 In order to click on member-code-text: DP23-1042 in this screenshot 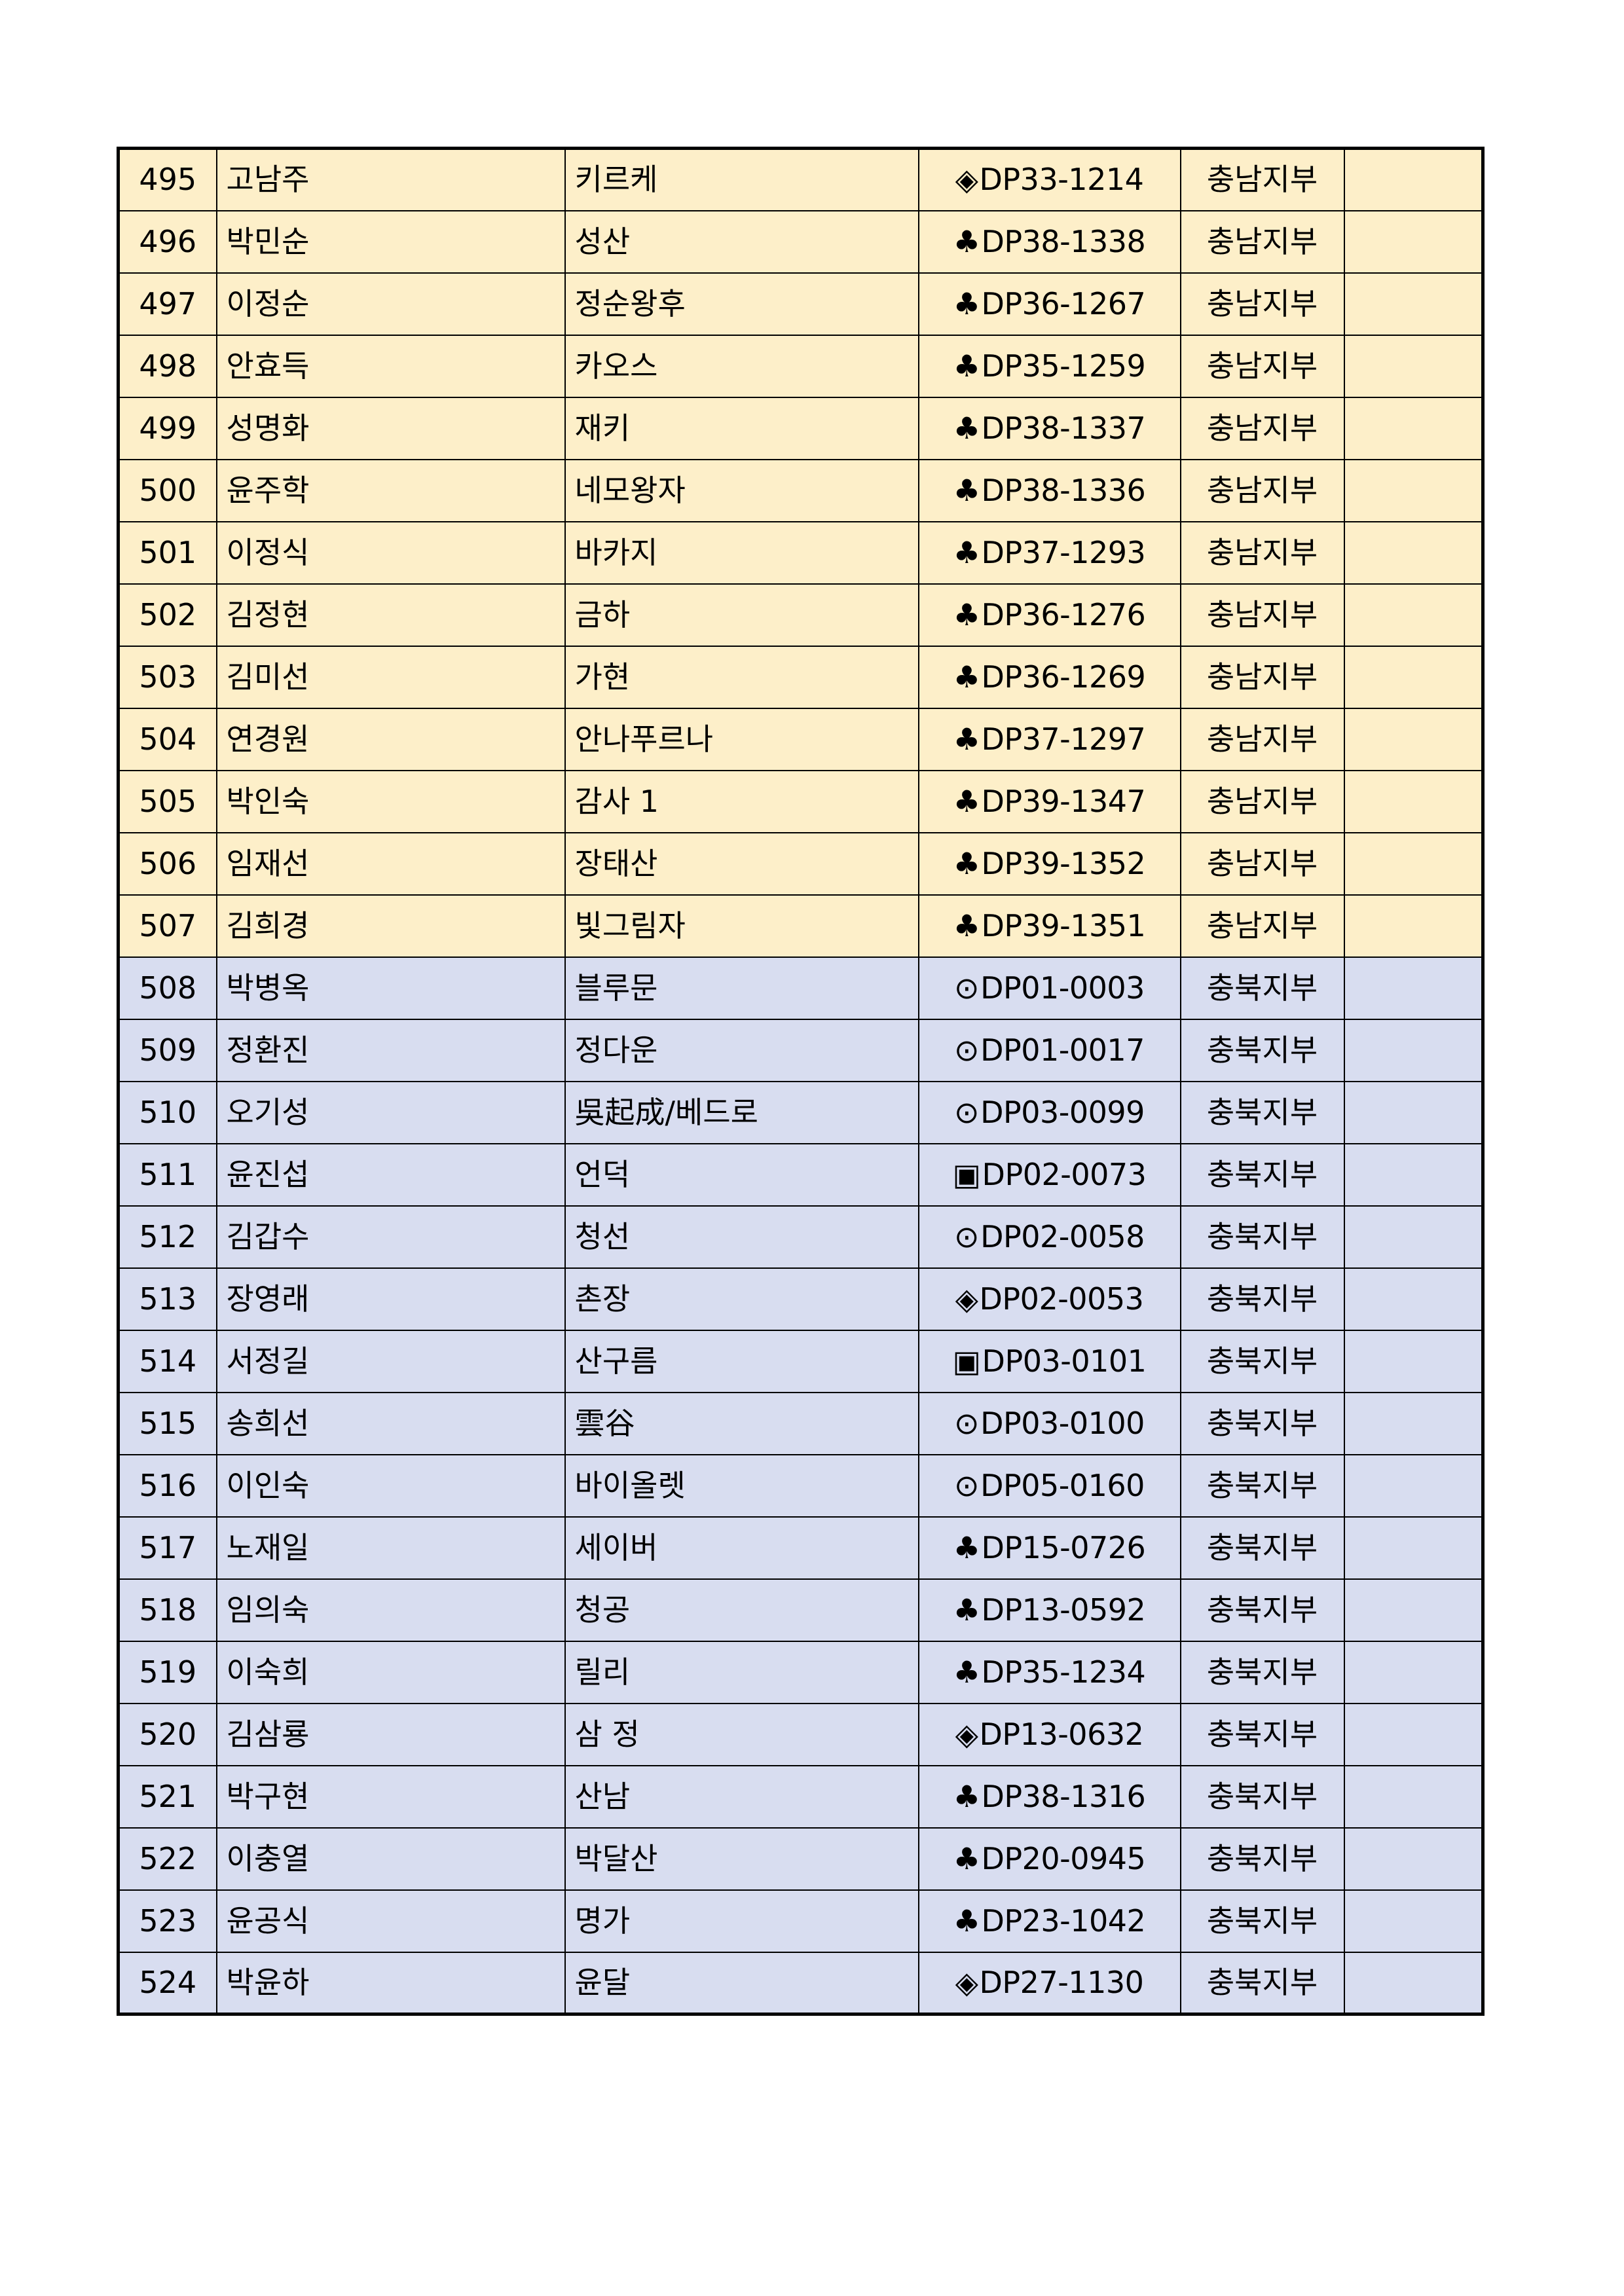, I will do `click(1063, 1921)`.